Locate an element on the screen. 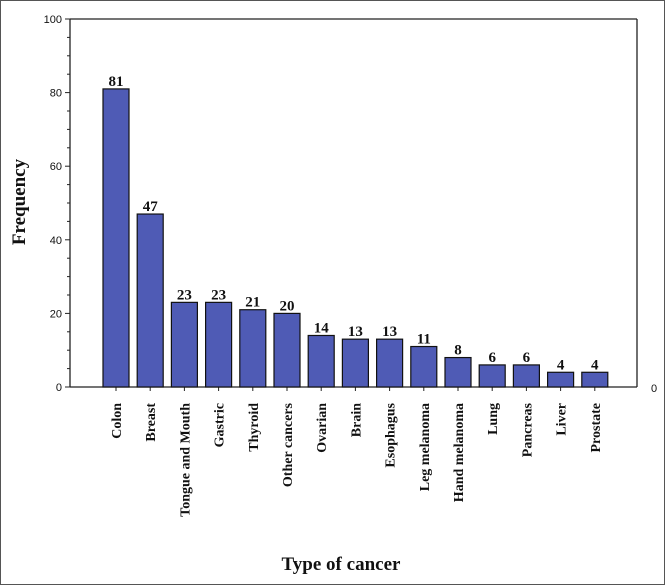 This screenshot has width=665, height=585. bar-value-label: 81 is located at coordinates (116, 82).